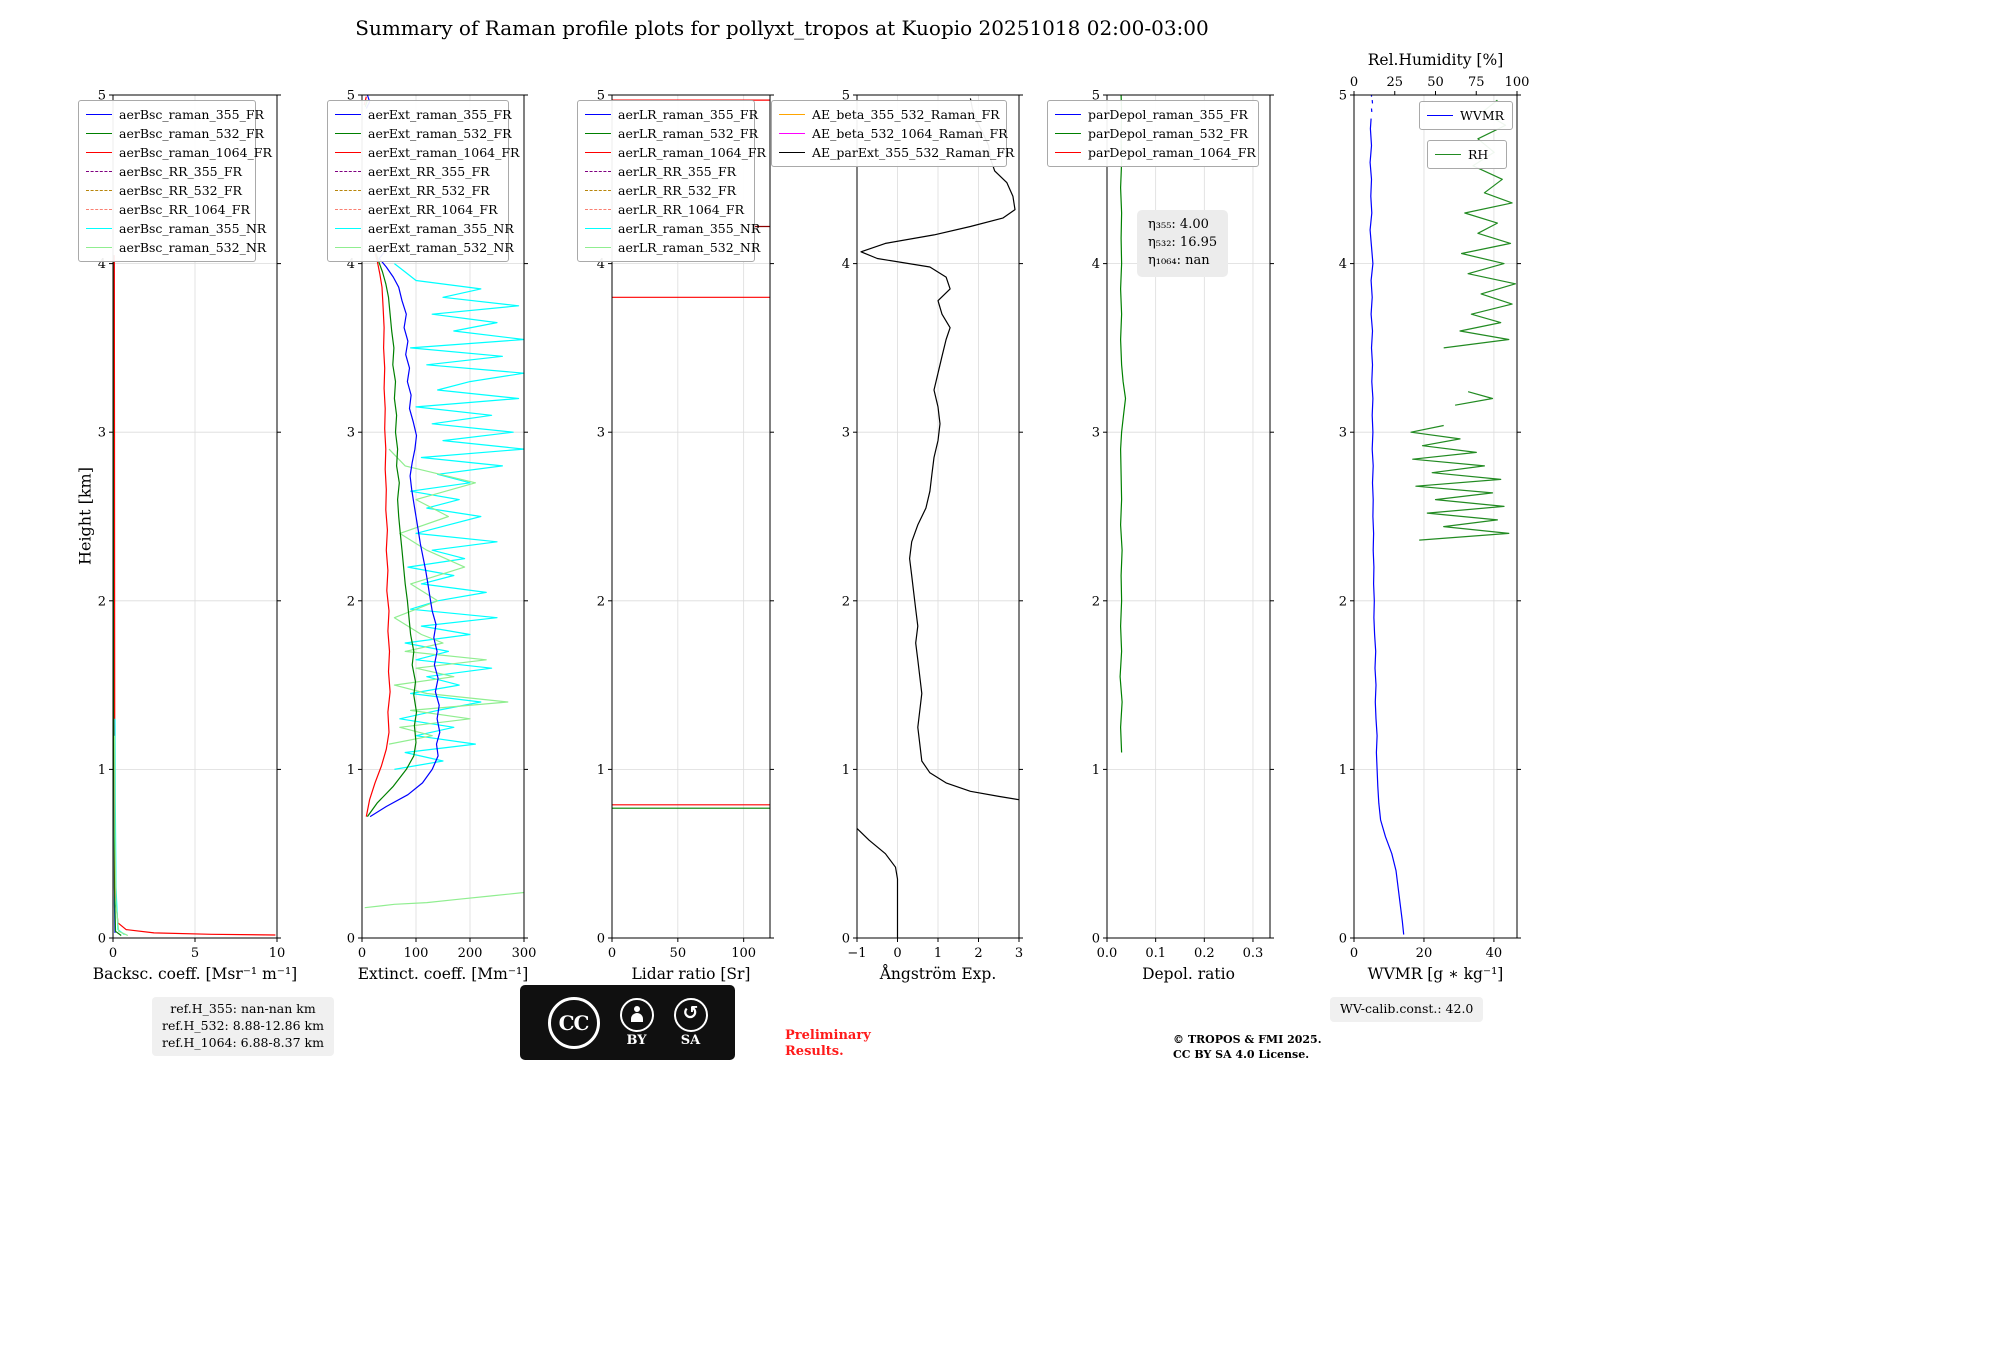 The height and width of the screenshot is (1360, 2000). Describe the element at coordinates (1436, 60) in the screenshot. I see `x2-axis-label: Rel.Humidity [%]` at that location.